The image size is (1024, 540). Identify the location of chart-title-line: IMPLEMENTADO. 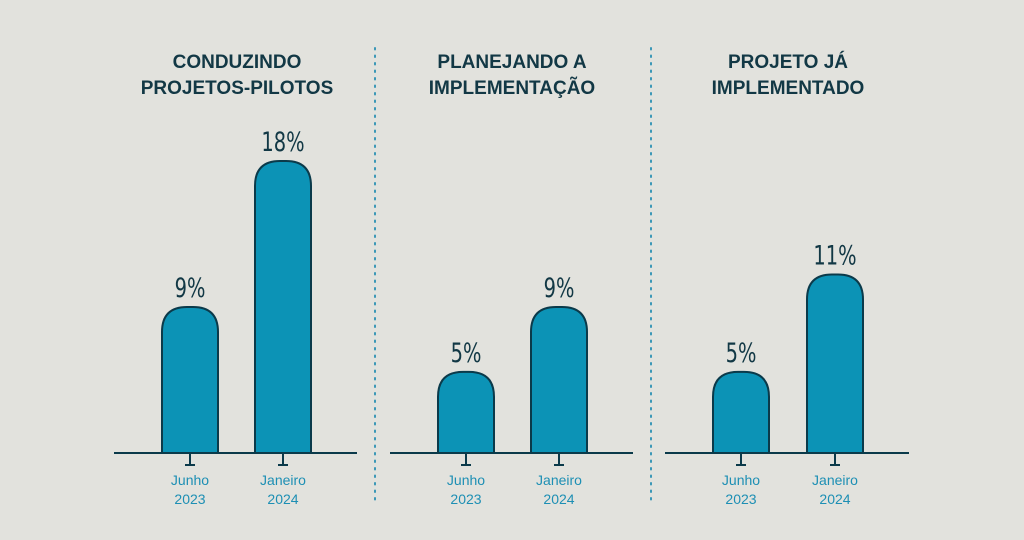
(788, 88).